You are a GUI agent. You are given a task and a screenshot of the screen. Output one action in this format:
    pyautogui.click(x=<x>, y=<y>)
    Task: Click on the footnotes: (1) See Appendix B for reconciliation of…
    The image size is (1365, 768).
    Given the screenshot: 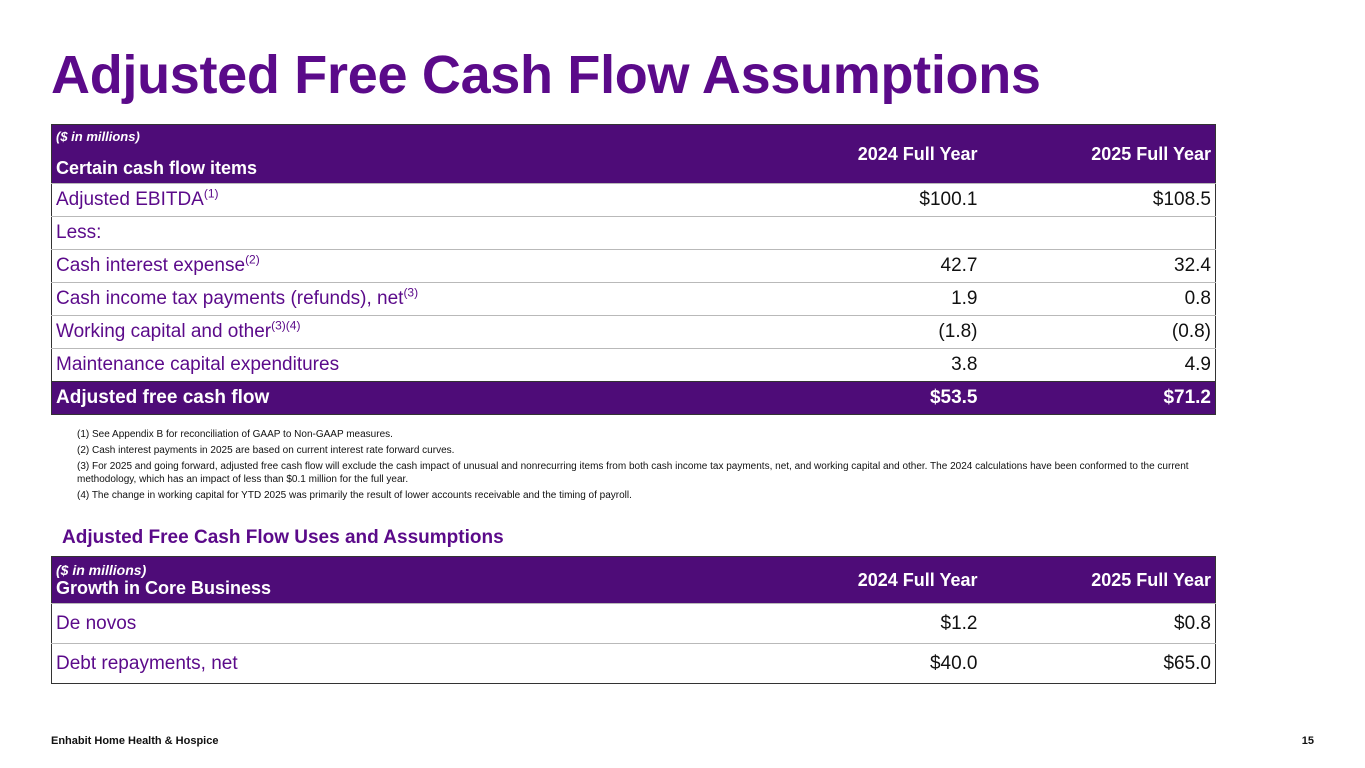 What is the action you would take?
    pyautogui.click(x=647, y=466)
    